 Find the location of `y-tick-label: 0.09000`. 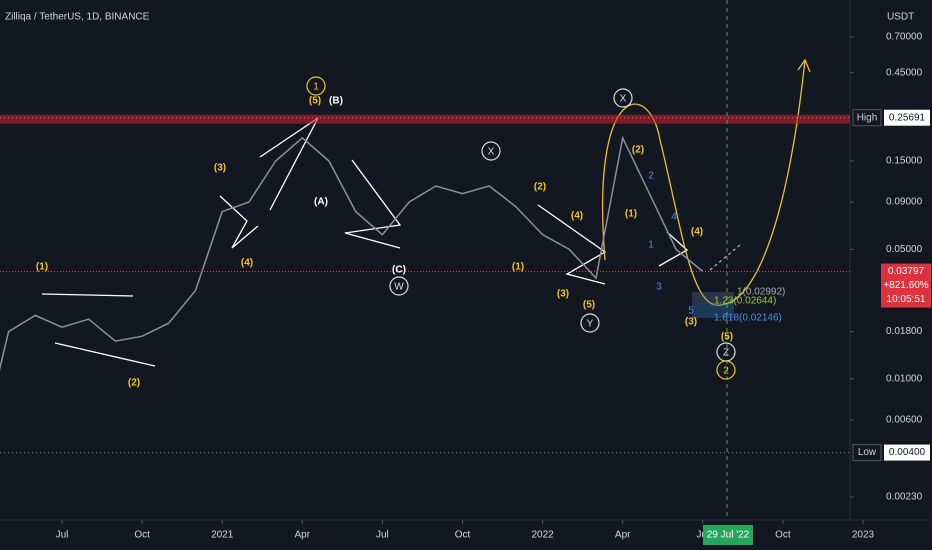

y-tick-label: 0.09000 is located at coordinates (904, 202).